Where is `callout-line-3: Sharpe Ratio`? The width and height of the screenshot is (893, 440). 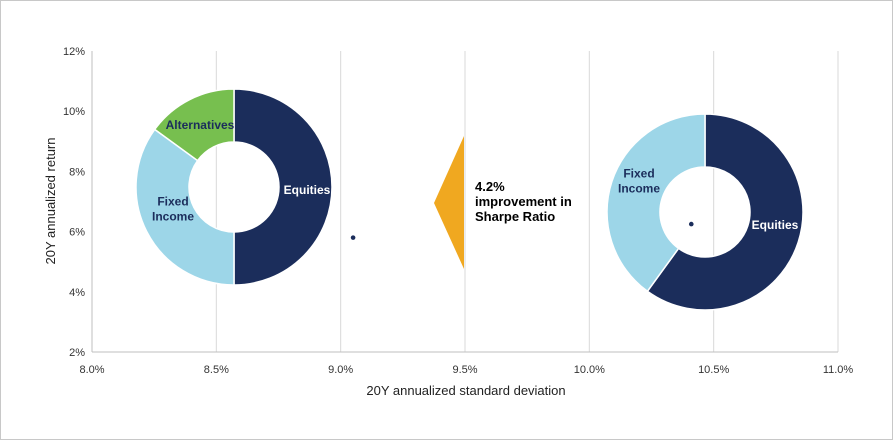 callout-line-3: Sharpe Ratio is located at coordinates (515, 216).